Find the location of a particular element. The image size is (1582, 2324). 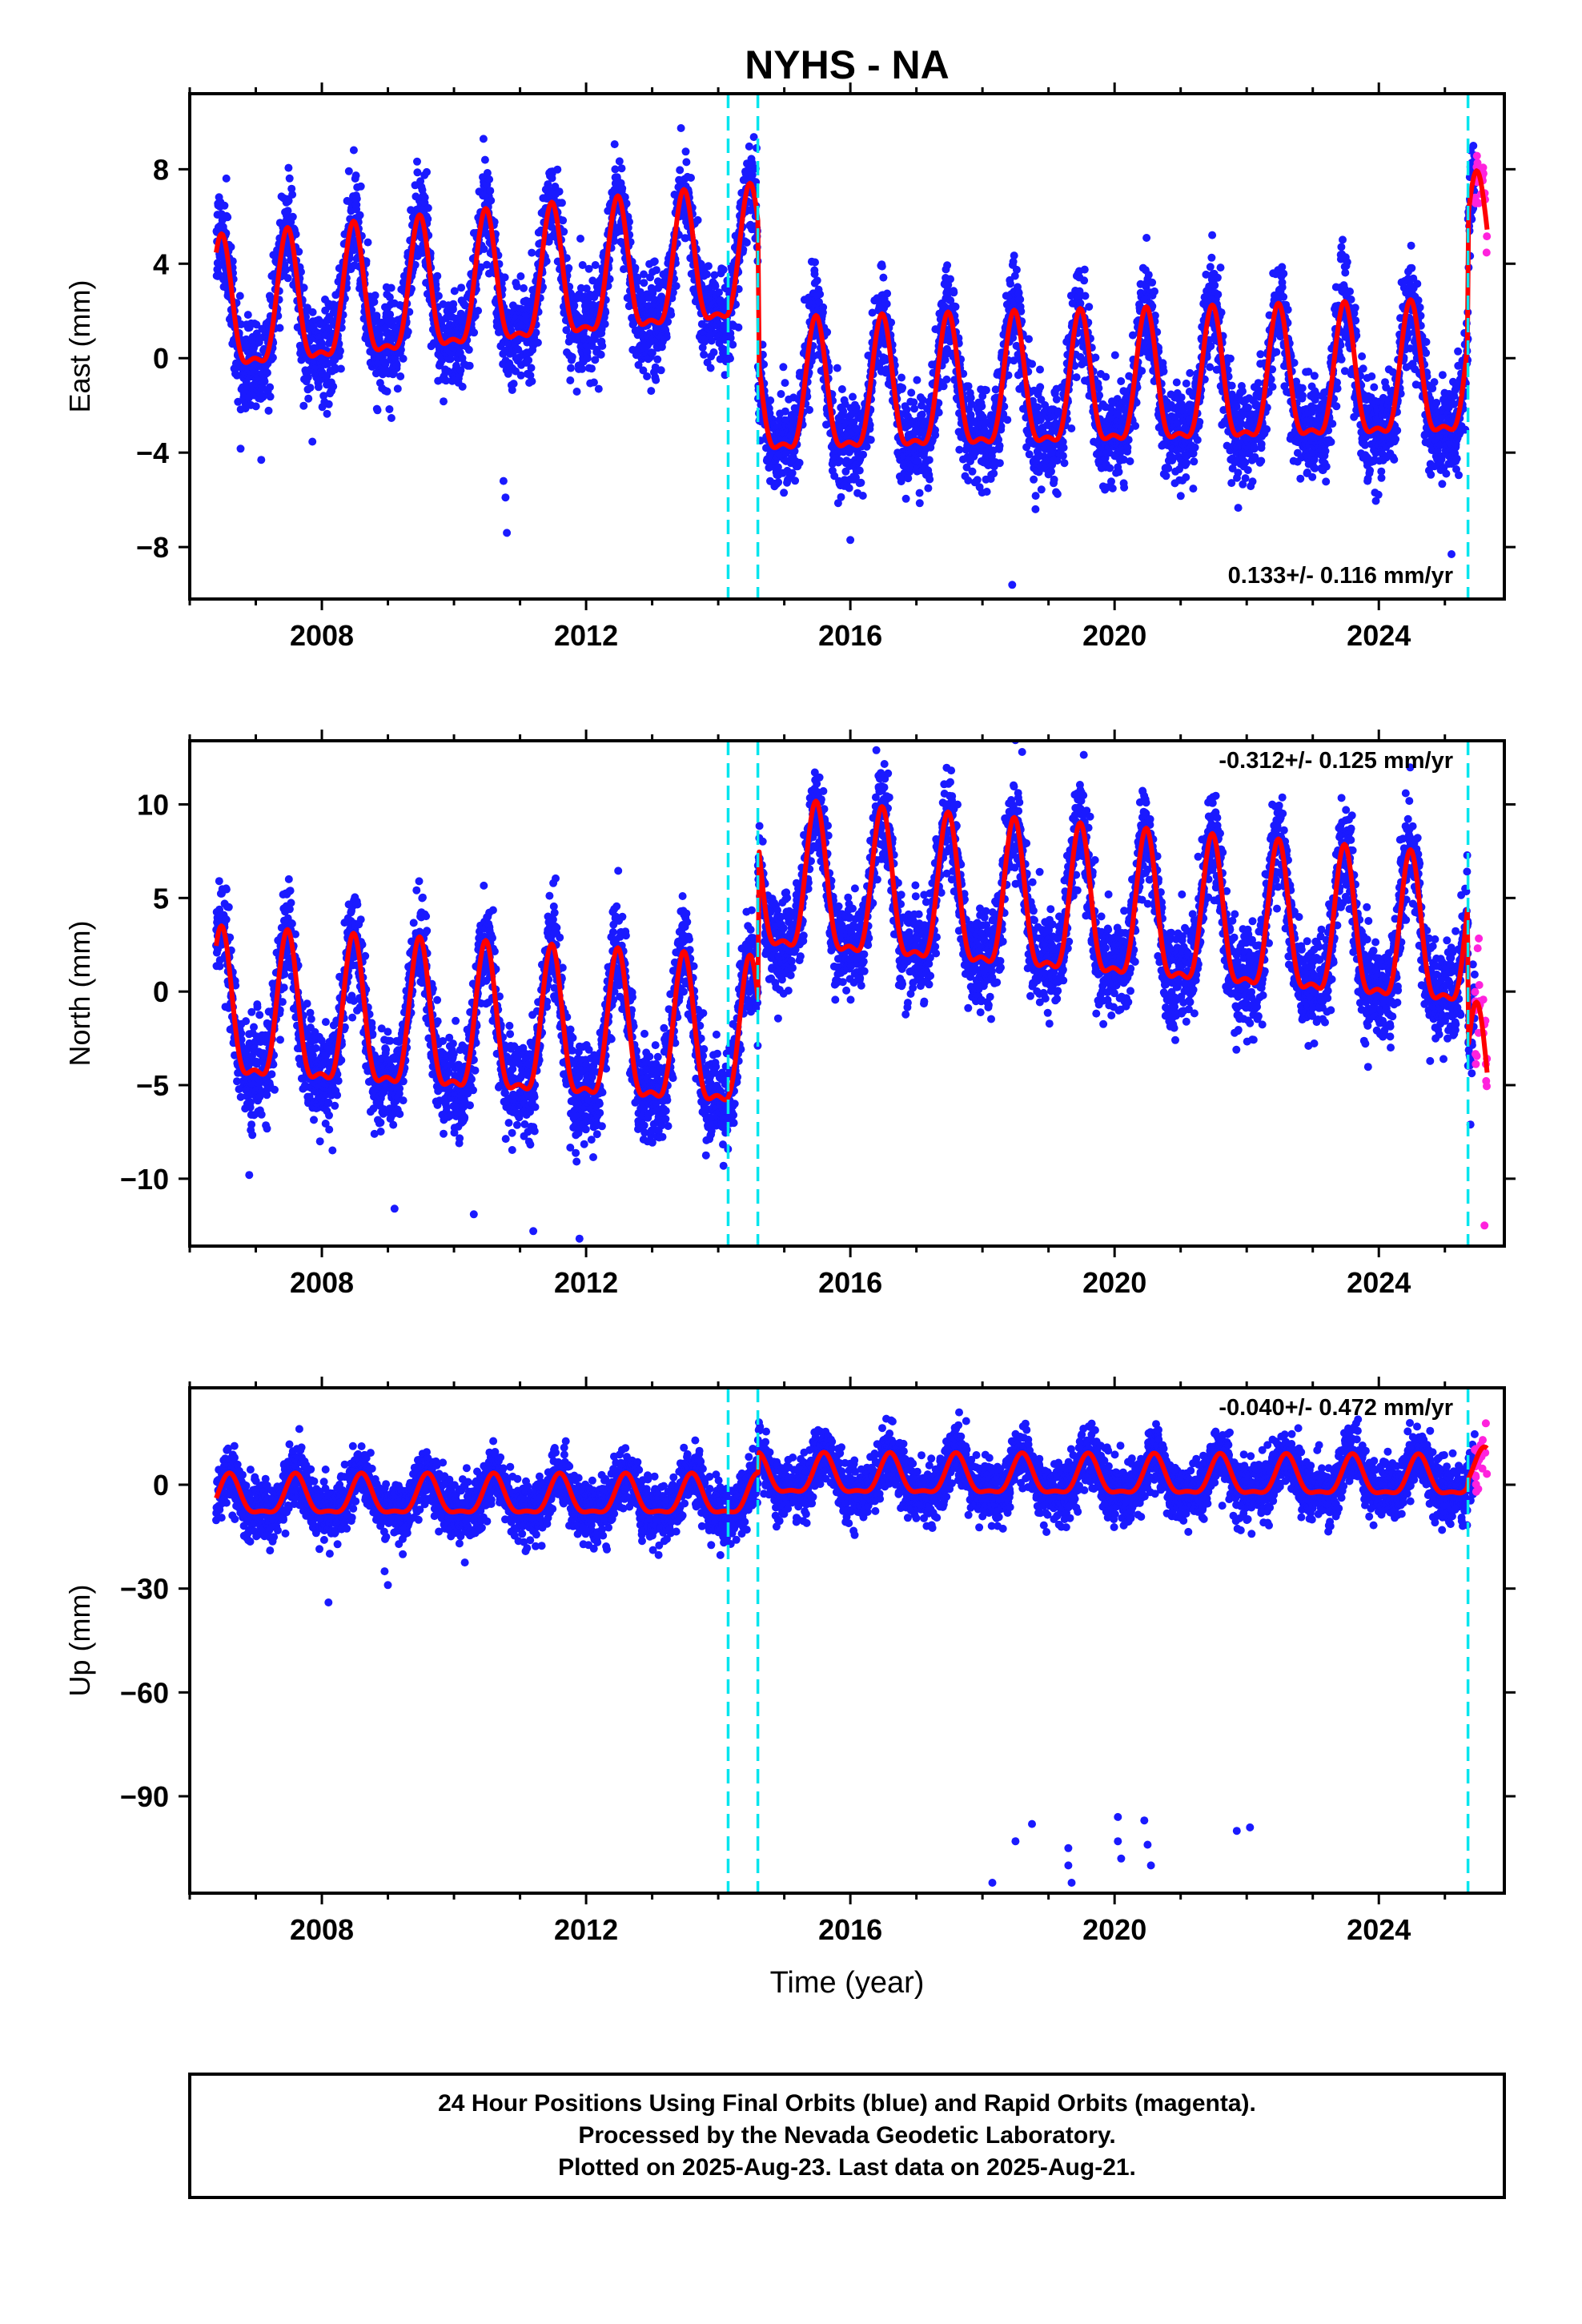

chart-title: NYHS - NA is located at coordinates (847, 64).